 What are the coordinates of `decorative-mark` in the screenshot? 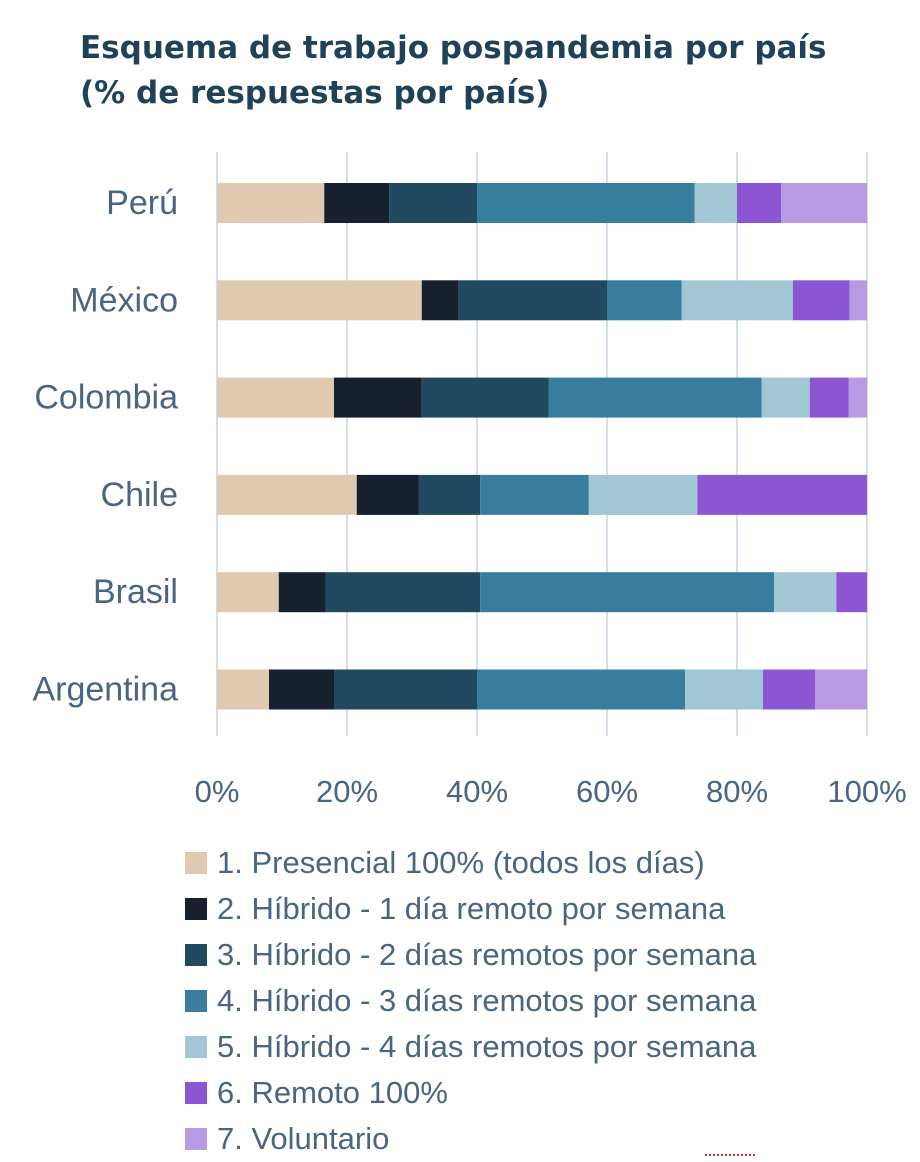 It's located at (730, 1154).